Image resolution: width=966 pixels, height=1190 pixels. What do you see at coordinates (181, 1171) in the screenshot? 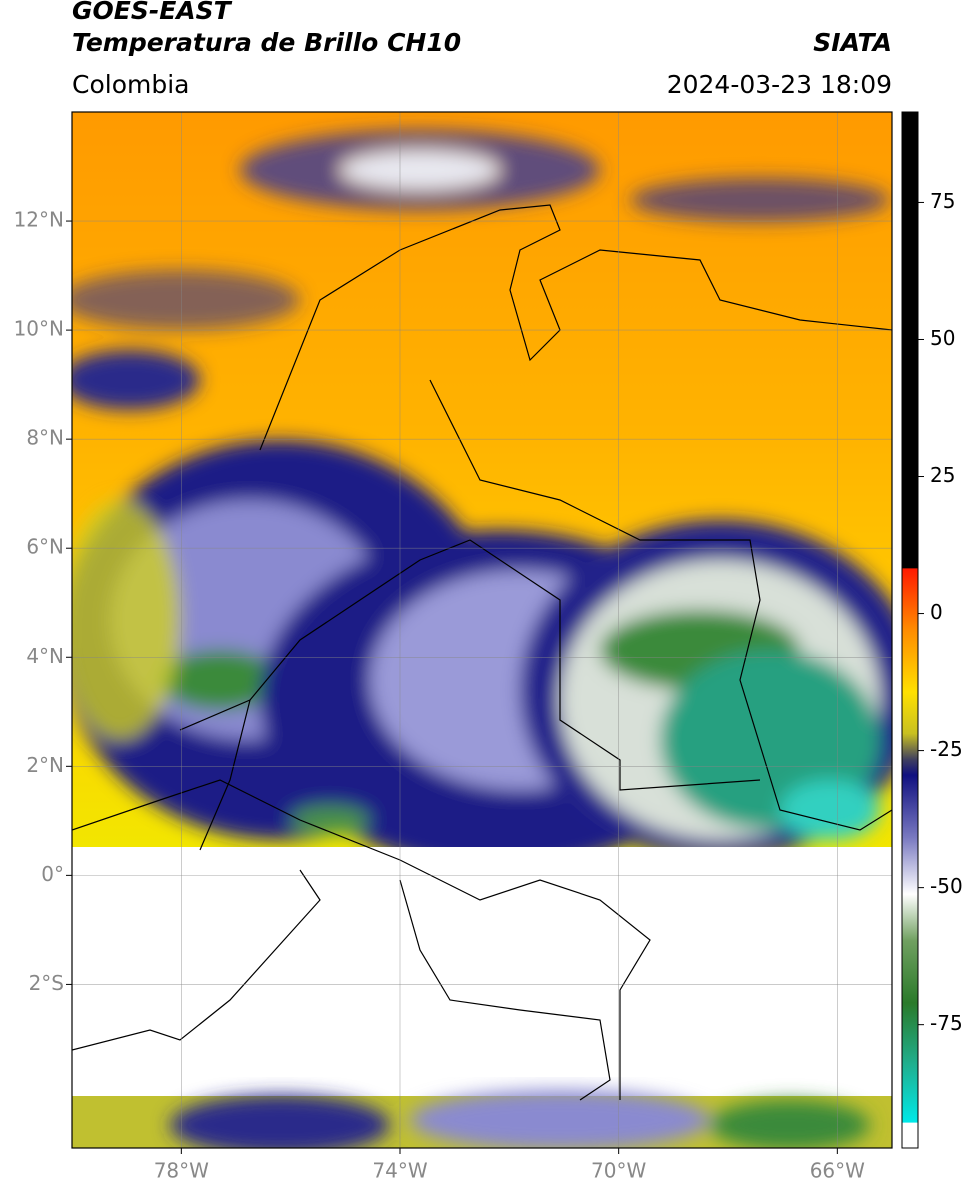
I see `x-tick-label: 78°W` at bounding box center [181, 1171].